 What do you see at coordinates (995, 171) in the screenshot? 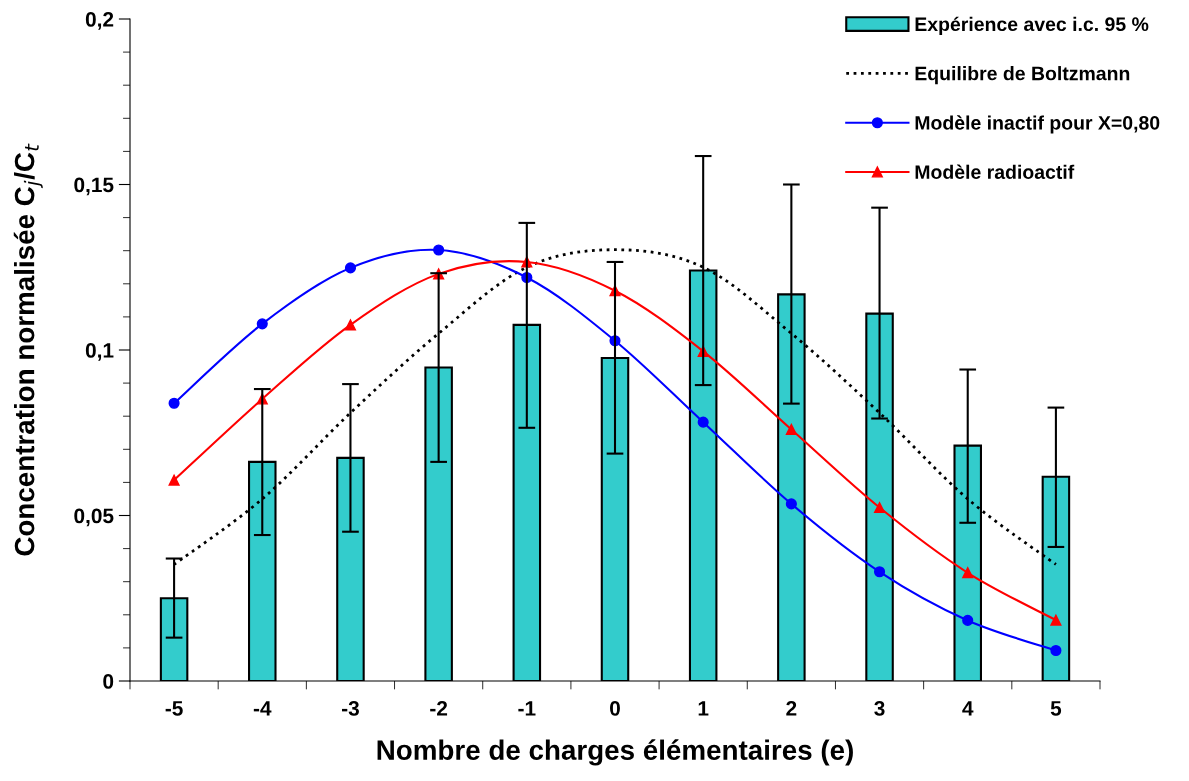
I see `legend-label: Modèle radioactif` at bounding box center [995, 171].